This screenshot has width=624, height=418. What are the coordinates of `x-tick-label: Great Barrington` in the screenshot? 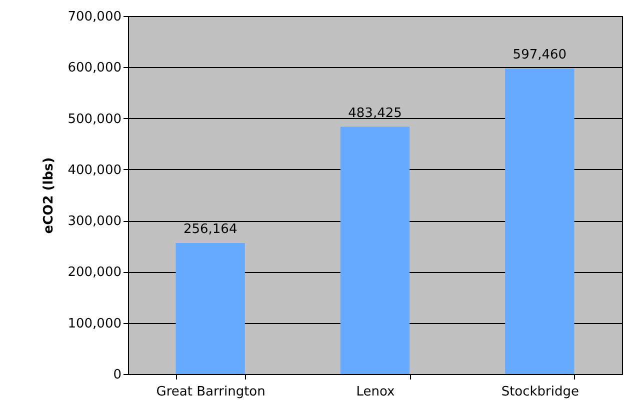 It's located at (211, 392).